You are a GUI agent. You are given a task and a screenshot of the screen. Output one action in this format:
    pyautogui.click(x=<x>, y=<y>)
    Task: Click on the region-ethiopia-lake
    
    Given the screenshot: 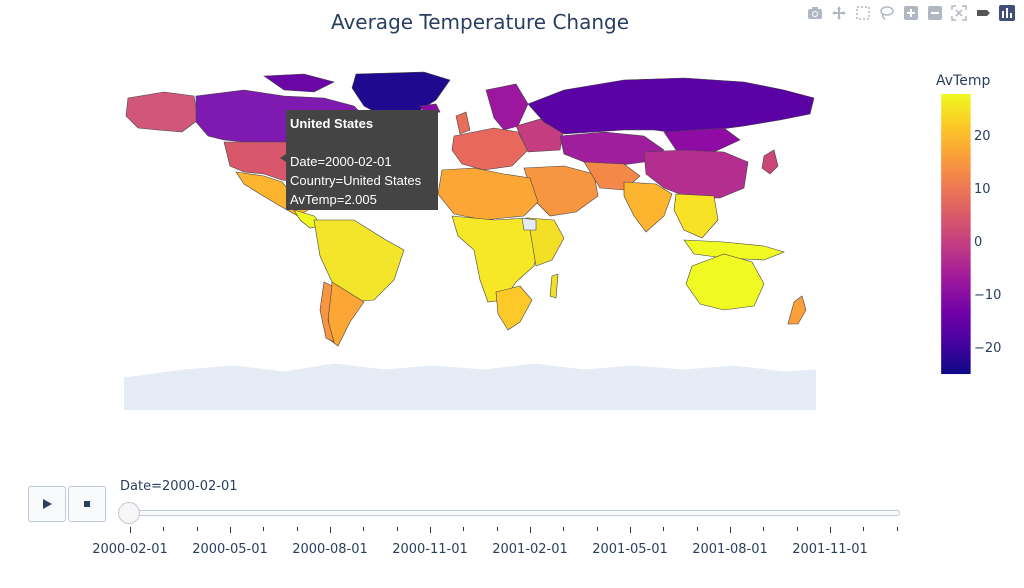 What is the action you would take?
    pyautogui.click(x=529, y=224)
    